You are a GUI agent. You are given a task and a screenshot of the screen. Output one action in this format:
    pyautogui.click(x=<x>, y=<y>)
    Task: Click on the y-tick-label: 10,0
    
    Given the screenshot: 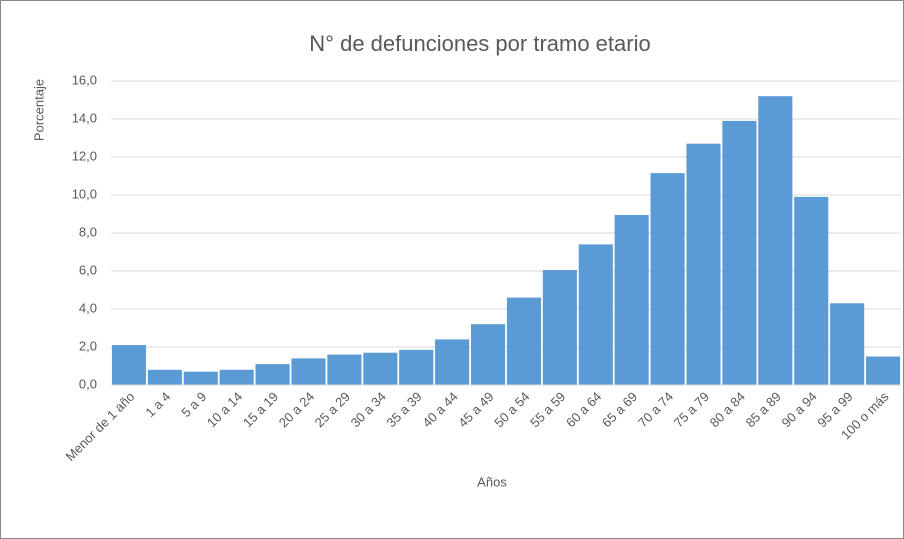 What is the action you would take?
    pyautogui.click(x=84, y=193)
    